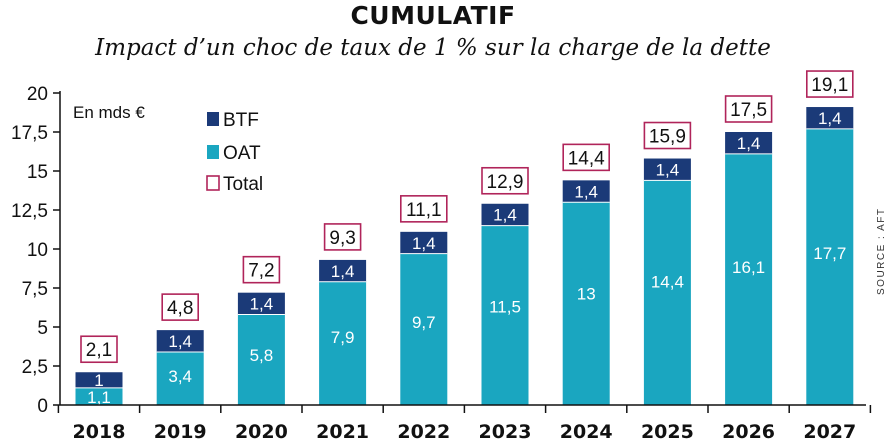 This screenshot has width=890, height=443. I want to click on x-tick-label: 2027, so click(829, 432).